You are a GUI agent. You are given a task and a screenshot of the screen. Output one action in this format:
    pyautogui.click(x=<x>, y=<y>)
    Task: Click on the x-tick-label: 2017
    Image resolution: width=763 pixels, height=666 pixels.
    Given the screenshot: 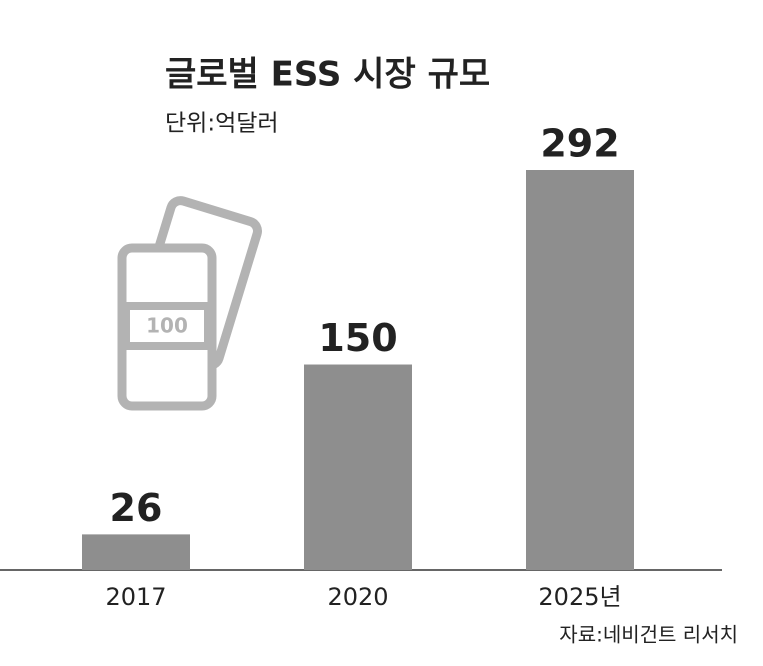 What is the action you would take?
    pyautogui.click(x=135, y=597)
    